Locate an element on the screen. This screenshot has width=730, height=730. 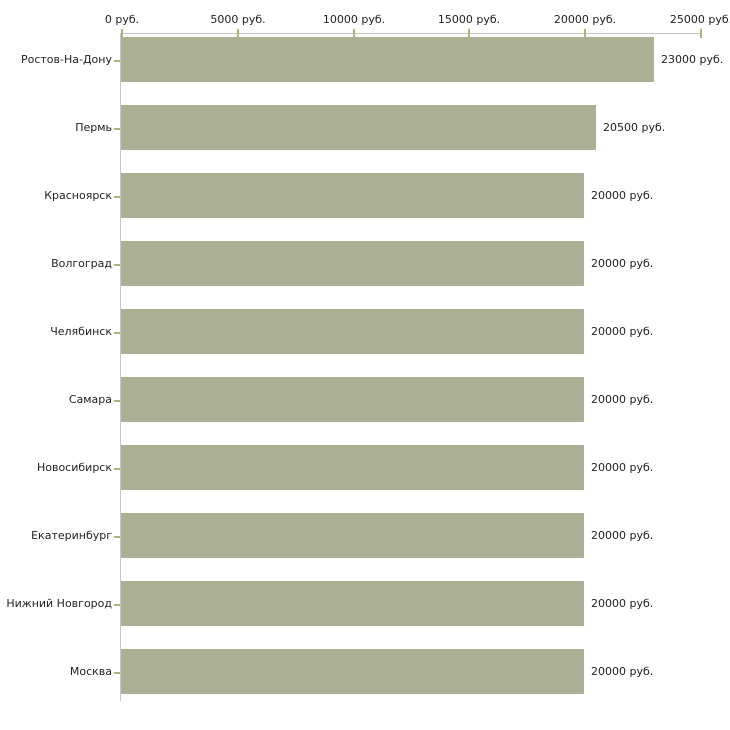
category-label: Волгоград is located at coordinates (81, 263).